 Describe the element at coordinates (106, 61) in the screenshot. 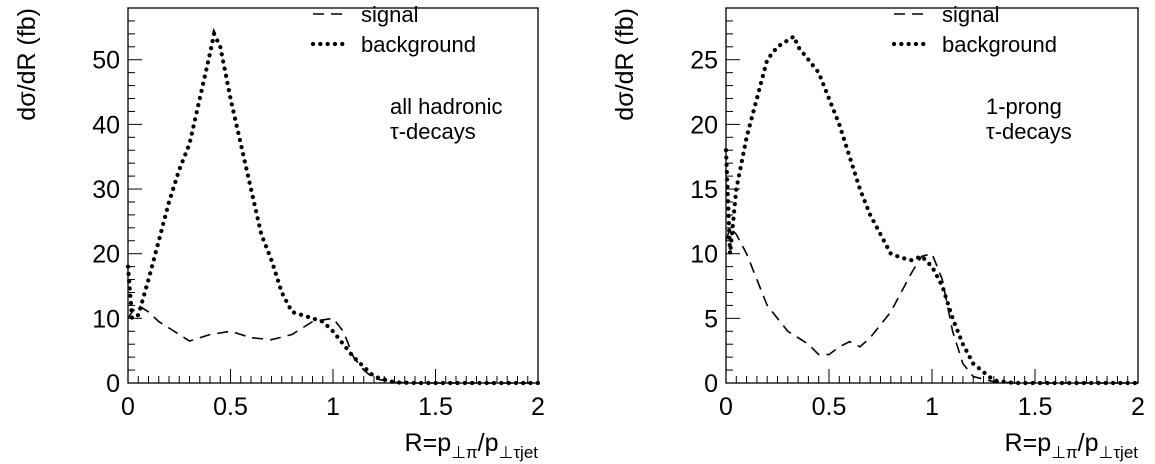

I see `y-tick-label: 50` at that location.